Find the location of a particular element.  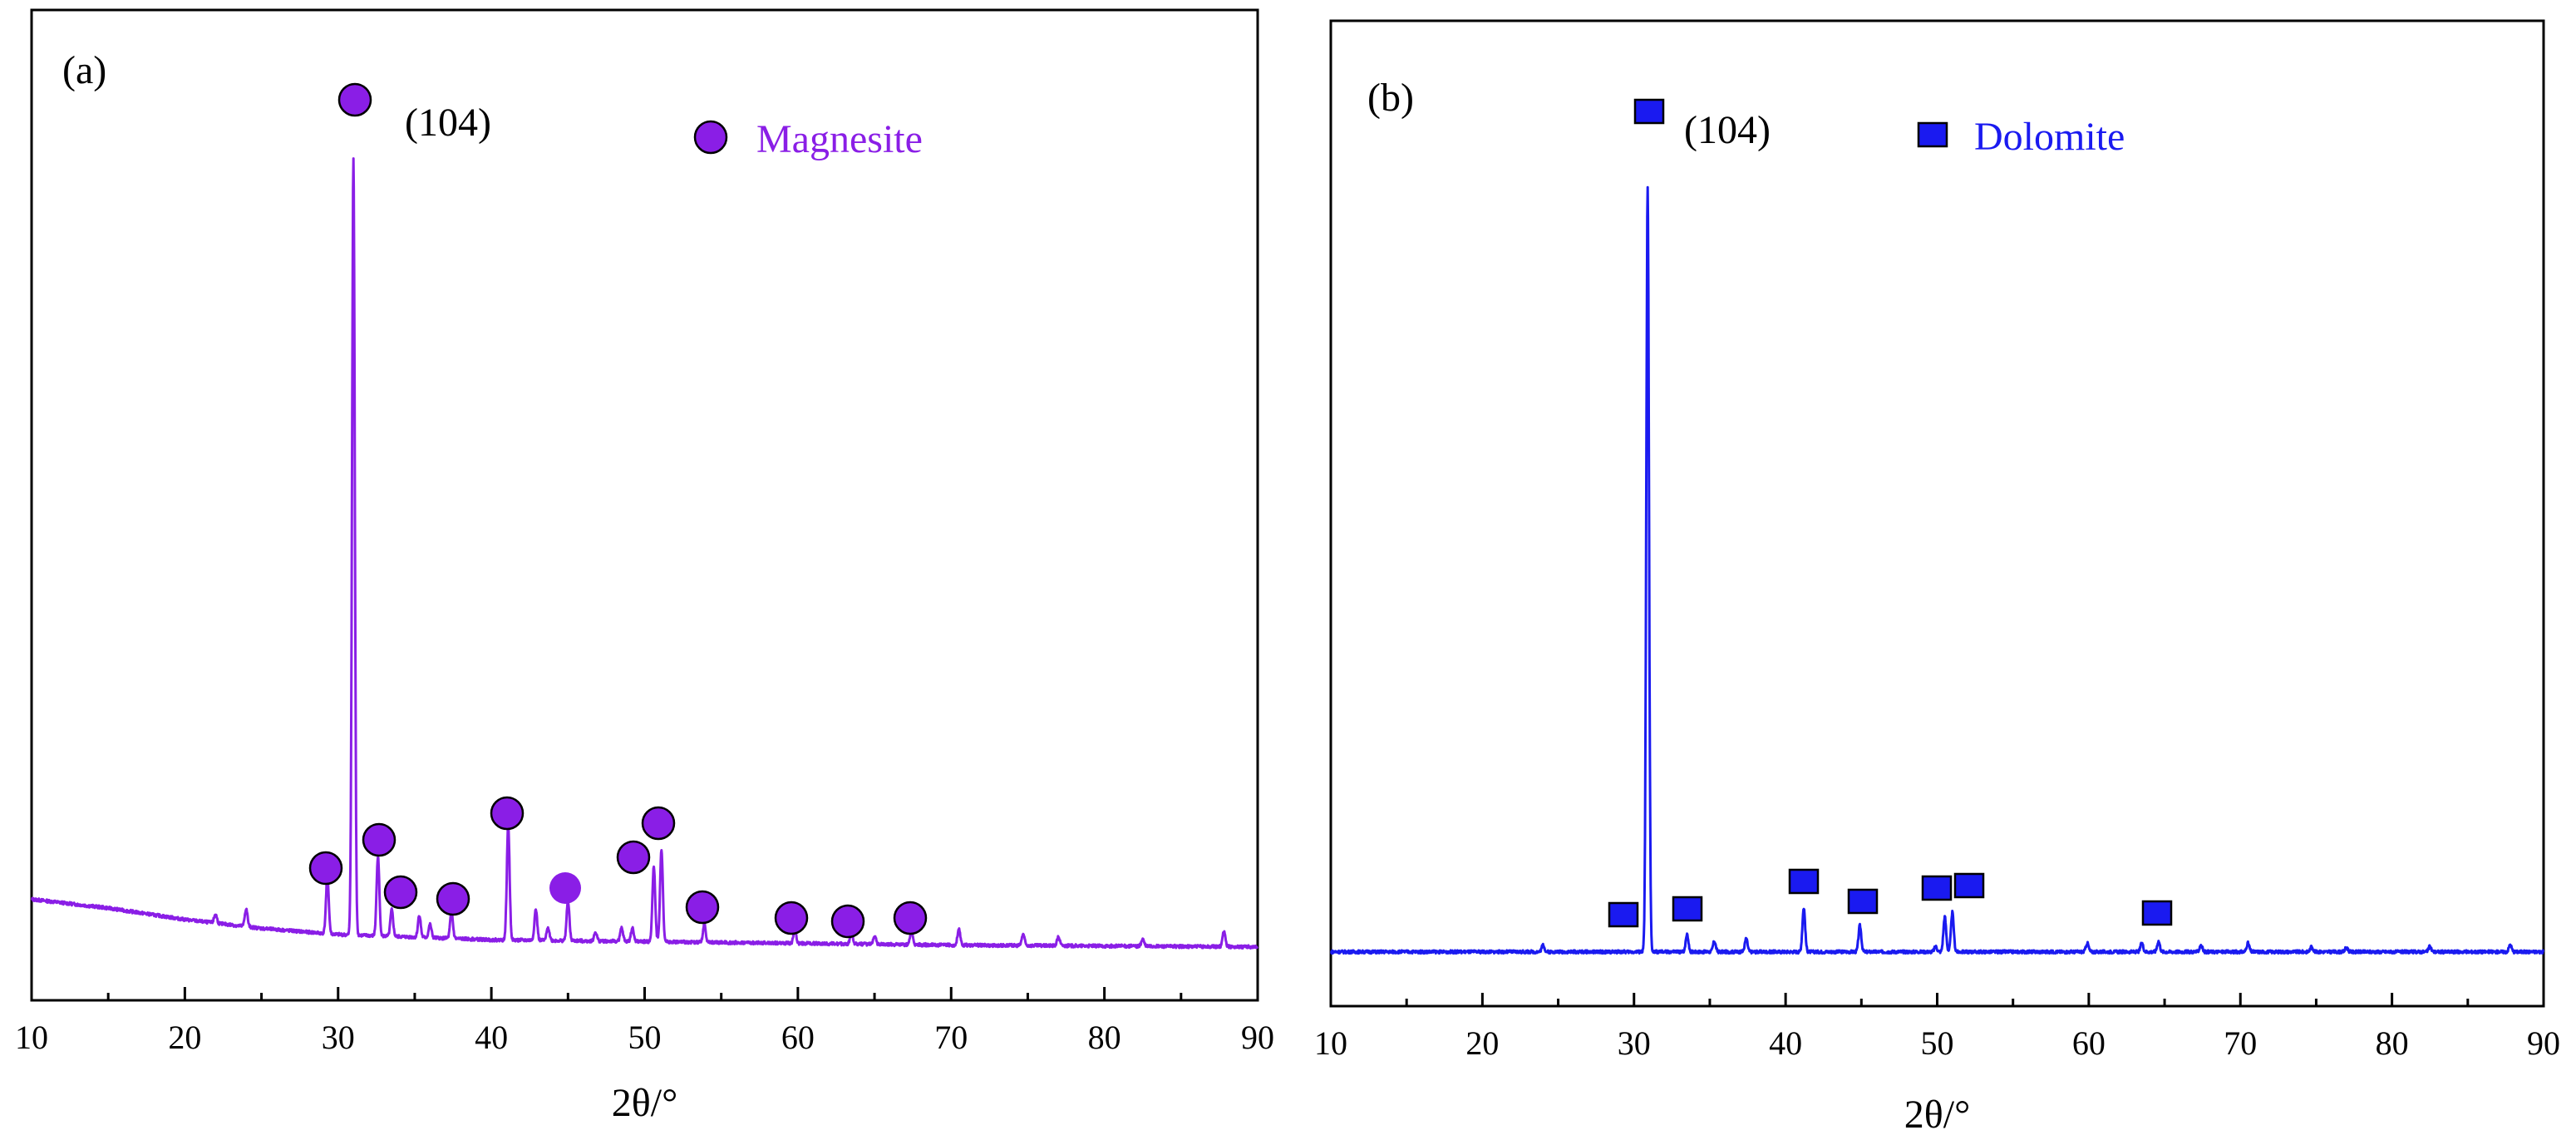

panel-label: (a) is located at coordinates (84, 70).